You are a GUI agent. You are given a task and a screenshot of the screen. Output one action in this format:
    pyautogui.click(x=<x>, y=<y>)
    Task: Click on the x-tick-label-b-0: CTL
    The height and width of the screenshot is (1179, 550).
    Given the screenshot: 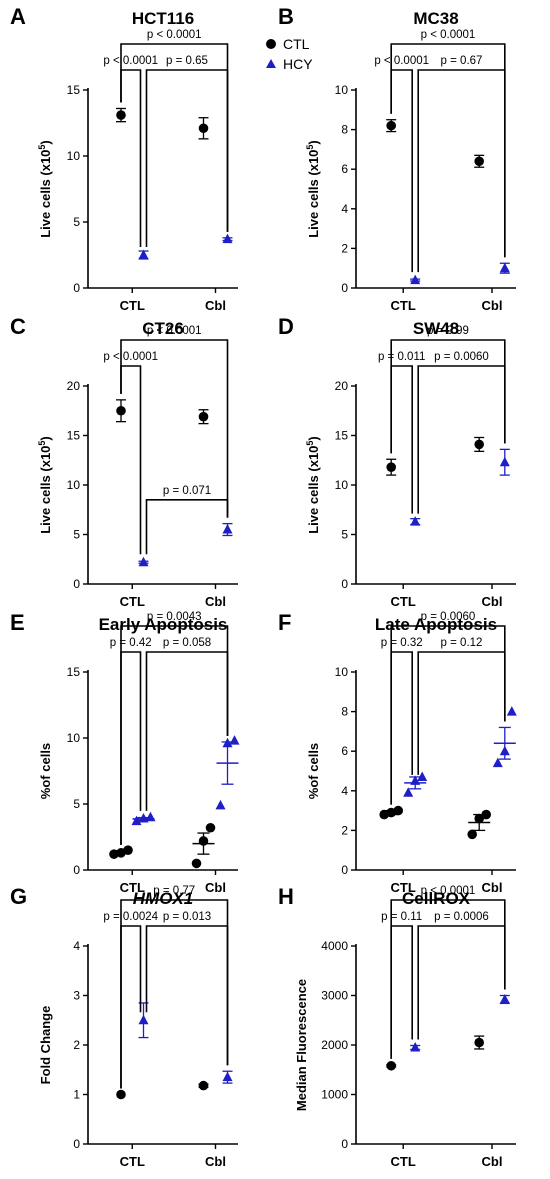 What is the action you would take?
    pyautogui.click(x=403, y=305)
    